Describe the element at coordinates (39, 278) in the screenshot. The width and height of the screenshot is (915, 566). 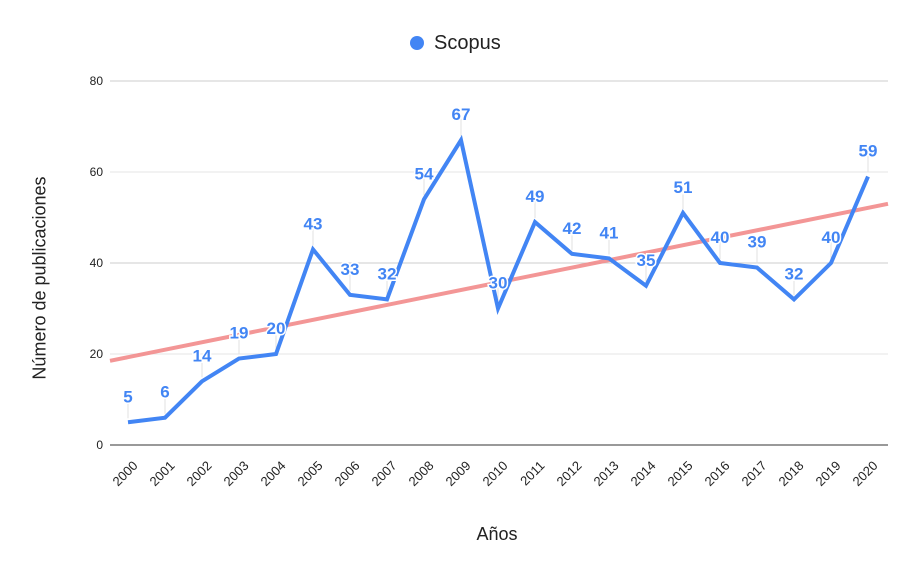
I see `y-axis-title: Número de publicaciones` at that location.